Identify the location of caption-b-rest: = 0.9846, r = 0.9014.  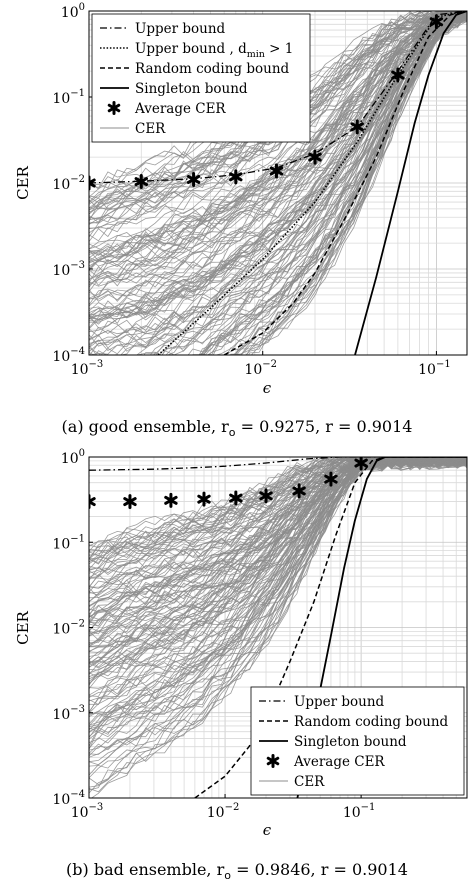
(319, 869).